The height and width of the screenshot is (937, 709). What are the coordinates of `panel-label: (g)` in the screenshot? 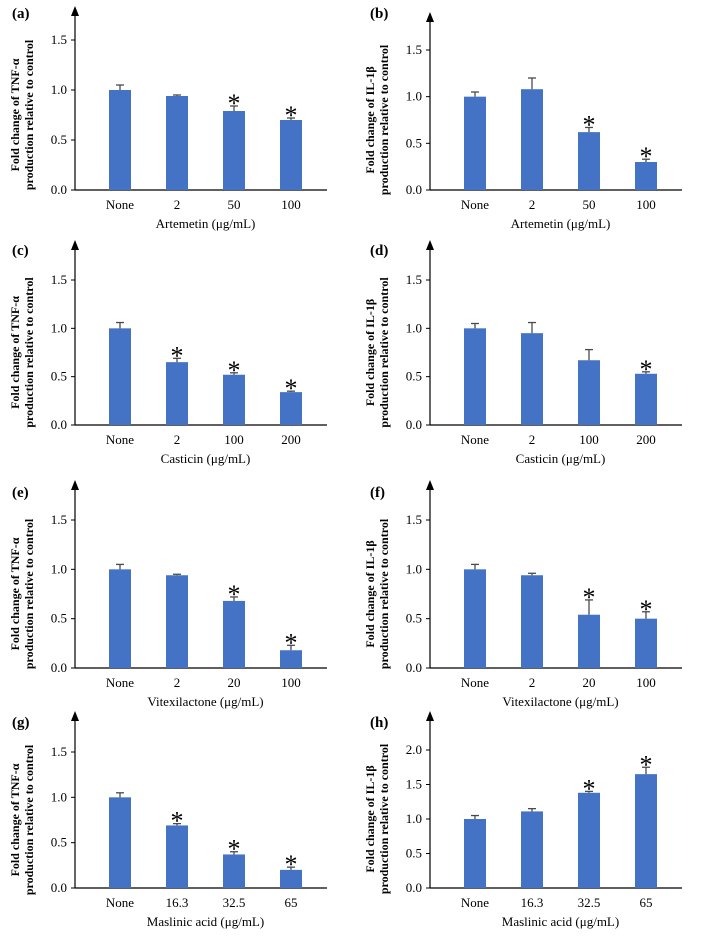 It's located at (21, 723).